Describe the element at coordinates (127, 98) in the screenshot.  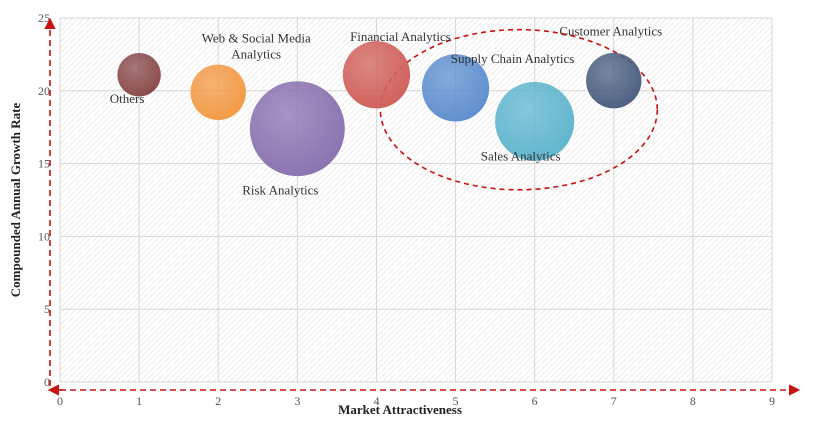
I see `bubble-label: Others` at that location.